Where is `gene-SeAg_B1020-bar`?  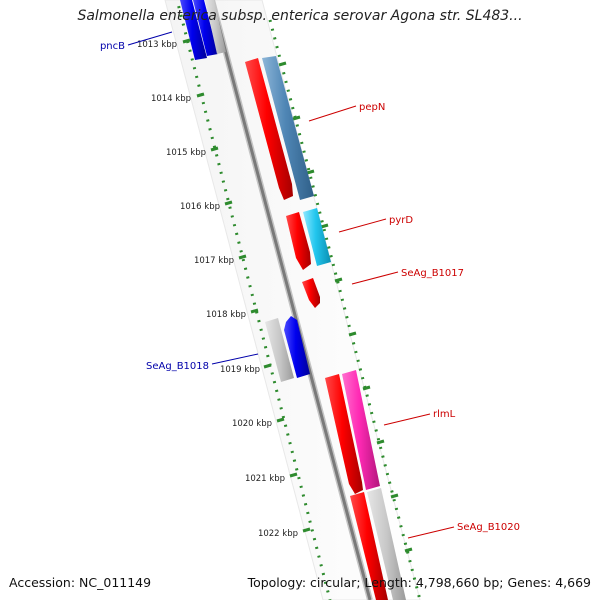 gene-SeAg_B1020-bar is located at coordinates (386, 544).